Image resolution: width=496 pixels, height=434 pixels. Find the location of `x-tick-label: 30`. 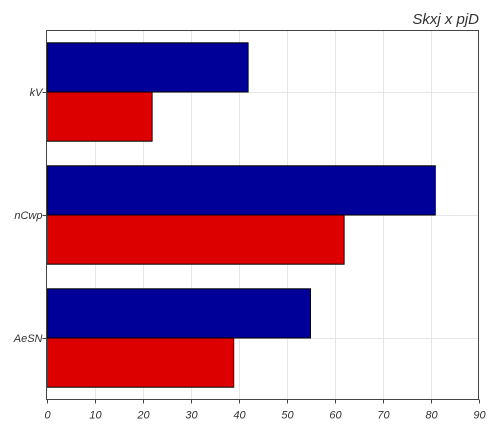

x-tick-label: 30 is located at coordinates (191, 416).